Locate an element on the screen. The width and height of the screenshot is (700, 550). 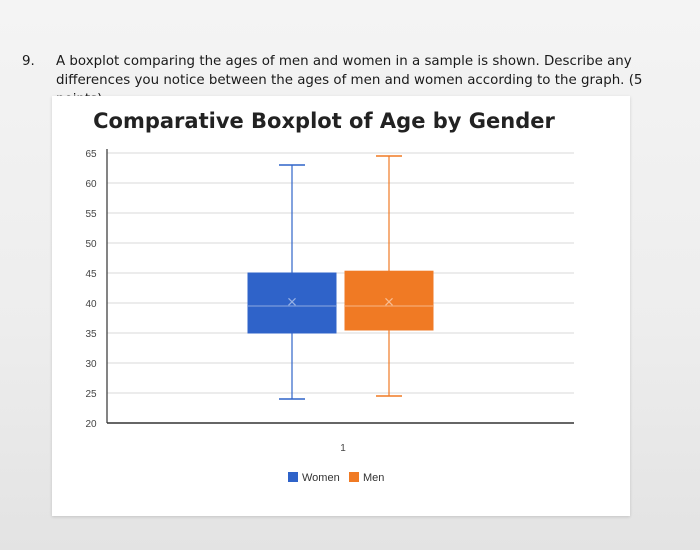
legend-label: Women is located at coordinates (321, 478).